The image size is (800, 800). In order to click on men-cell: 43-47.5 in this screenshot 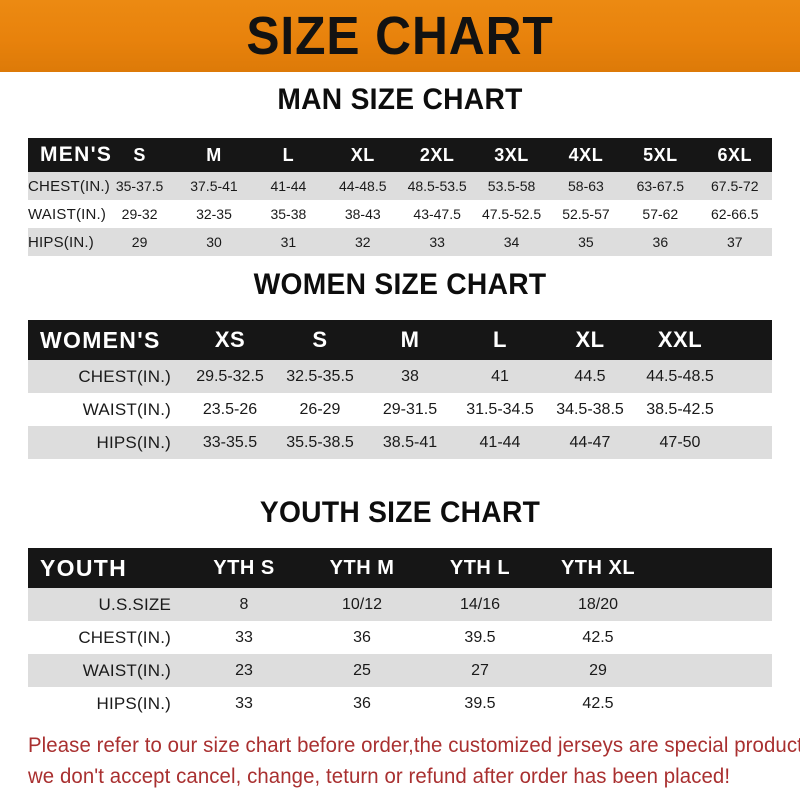, I will do `click(437, 214)`.